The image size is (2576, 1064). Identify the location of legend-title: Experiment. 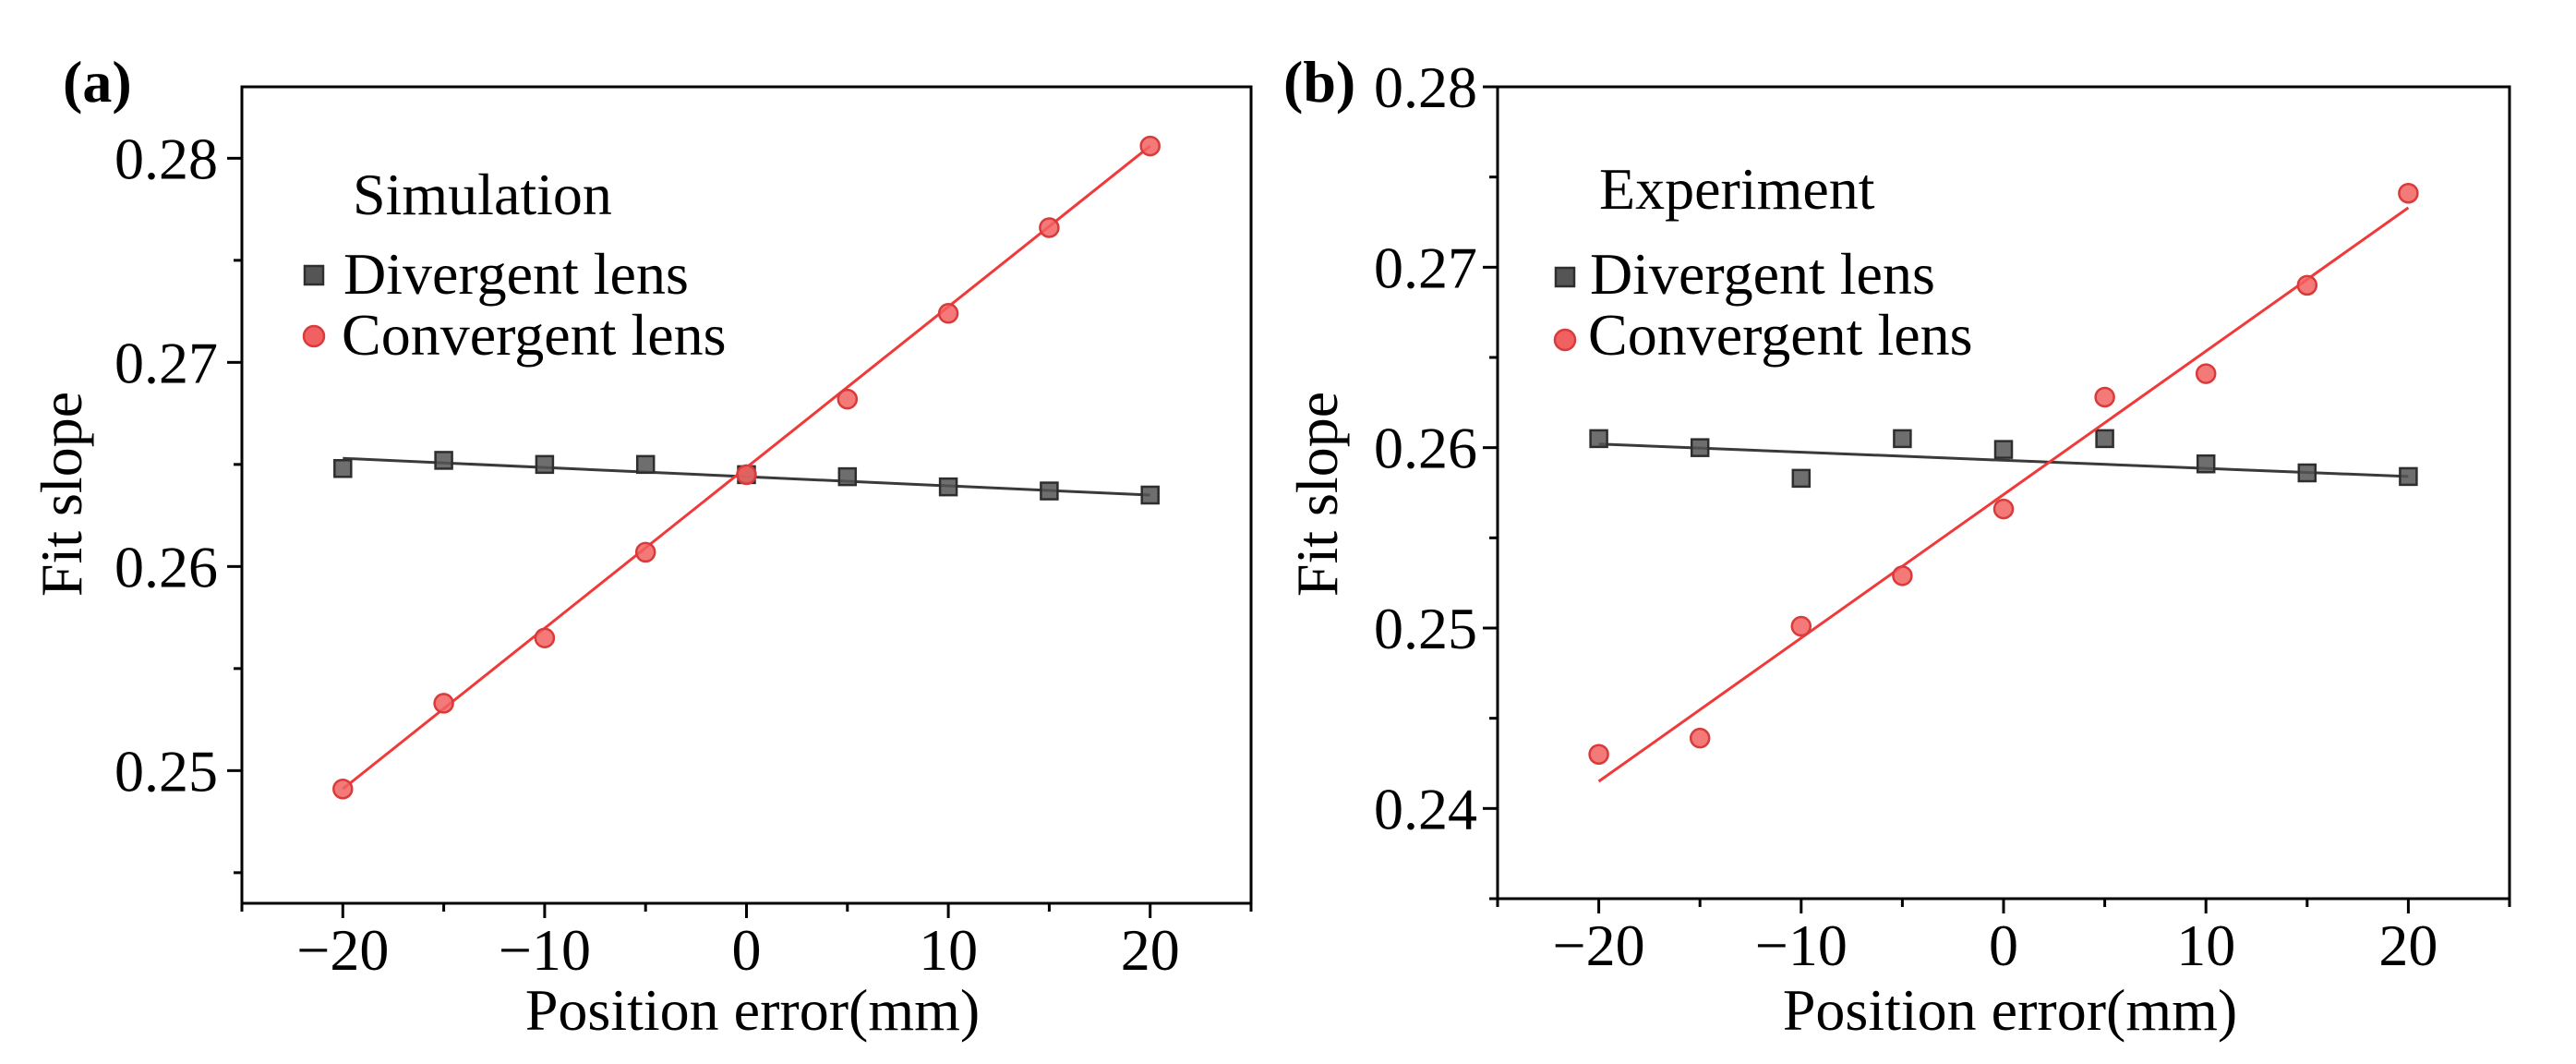
(1737, 189).